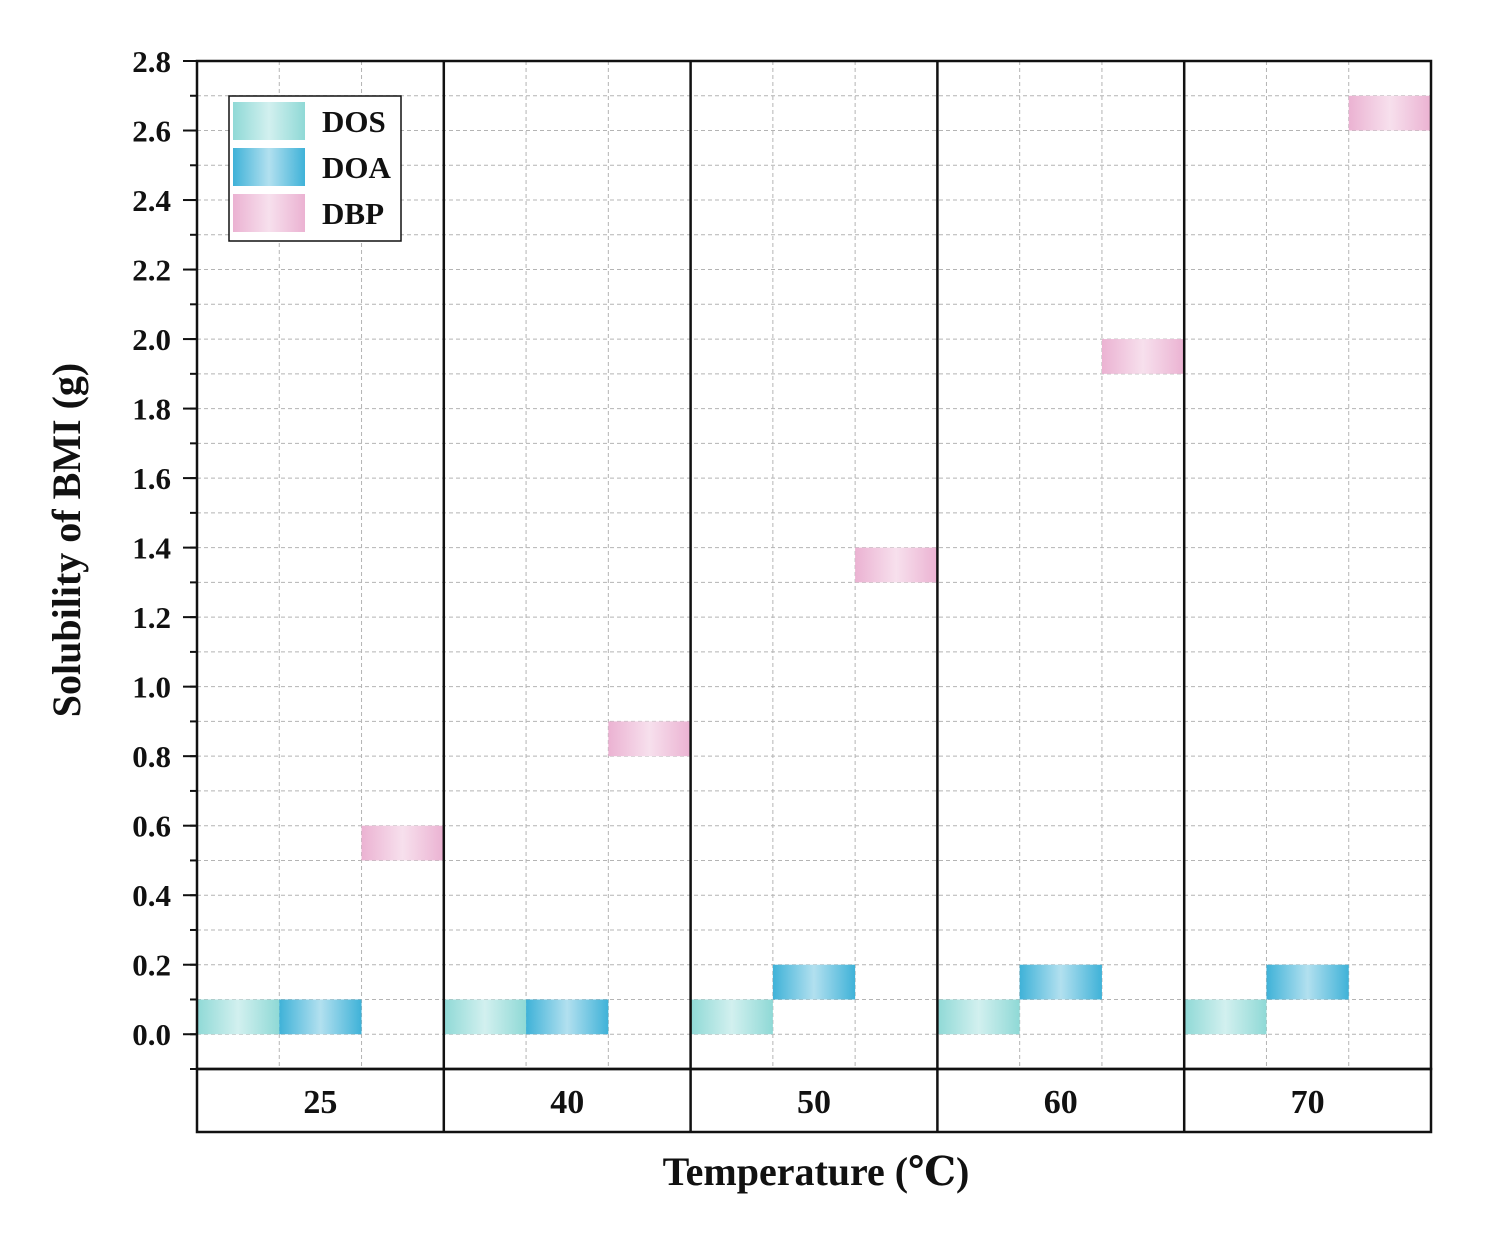  What do you see at coordinates (816, 1171) in the screenshot?
I see `x-axis-title: Temperature (℃)` at bounding box center [816, 1171].